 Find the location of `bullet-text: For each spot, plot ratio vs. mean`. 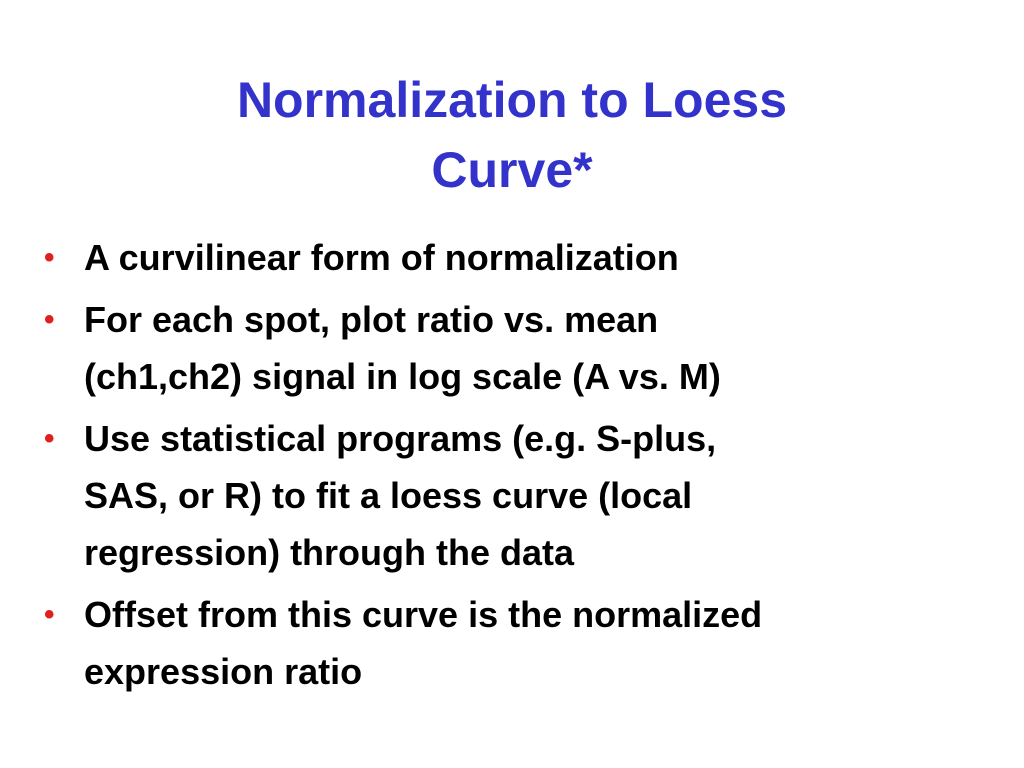

bullet-text: For each spot, plot ratio vs. mean is located at coordinates (371, 319).